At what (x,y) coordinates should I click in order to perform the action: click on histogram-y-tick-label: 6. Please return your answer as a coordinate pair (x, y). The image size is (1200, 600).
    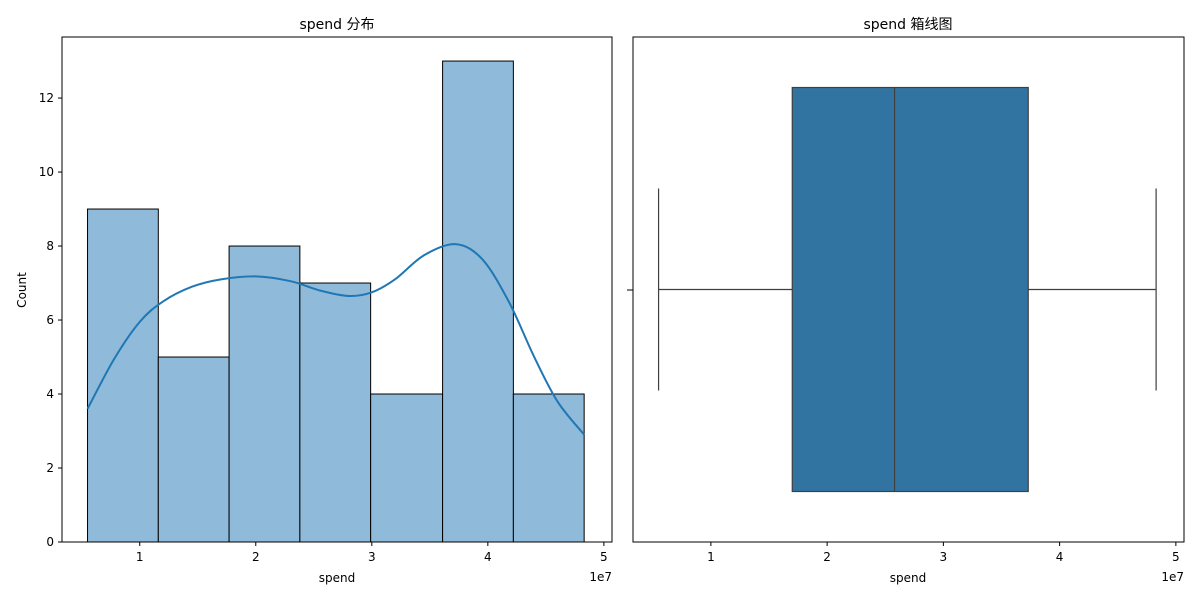
    Looking at the image, I should click on (50, 320).